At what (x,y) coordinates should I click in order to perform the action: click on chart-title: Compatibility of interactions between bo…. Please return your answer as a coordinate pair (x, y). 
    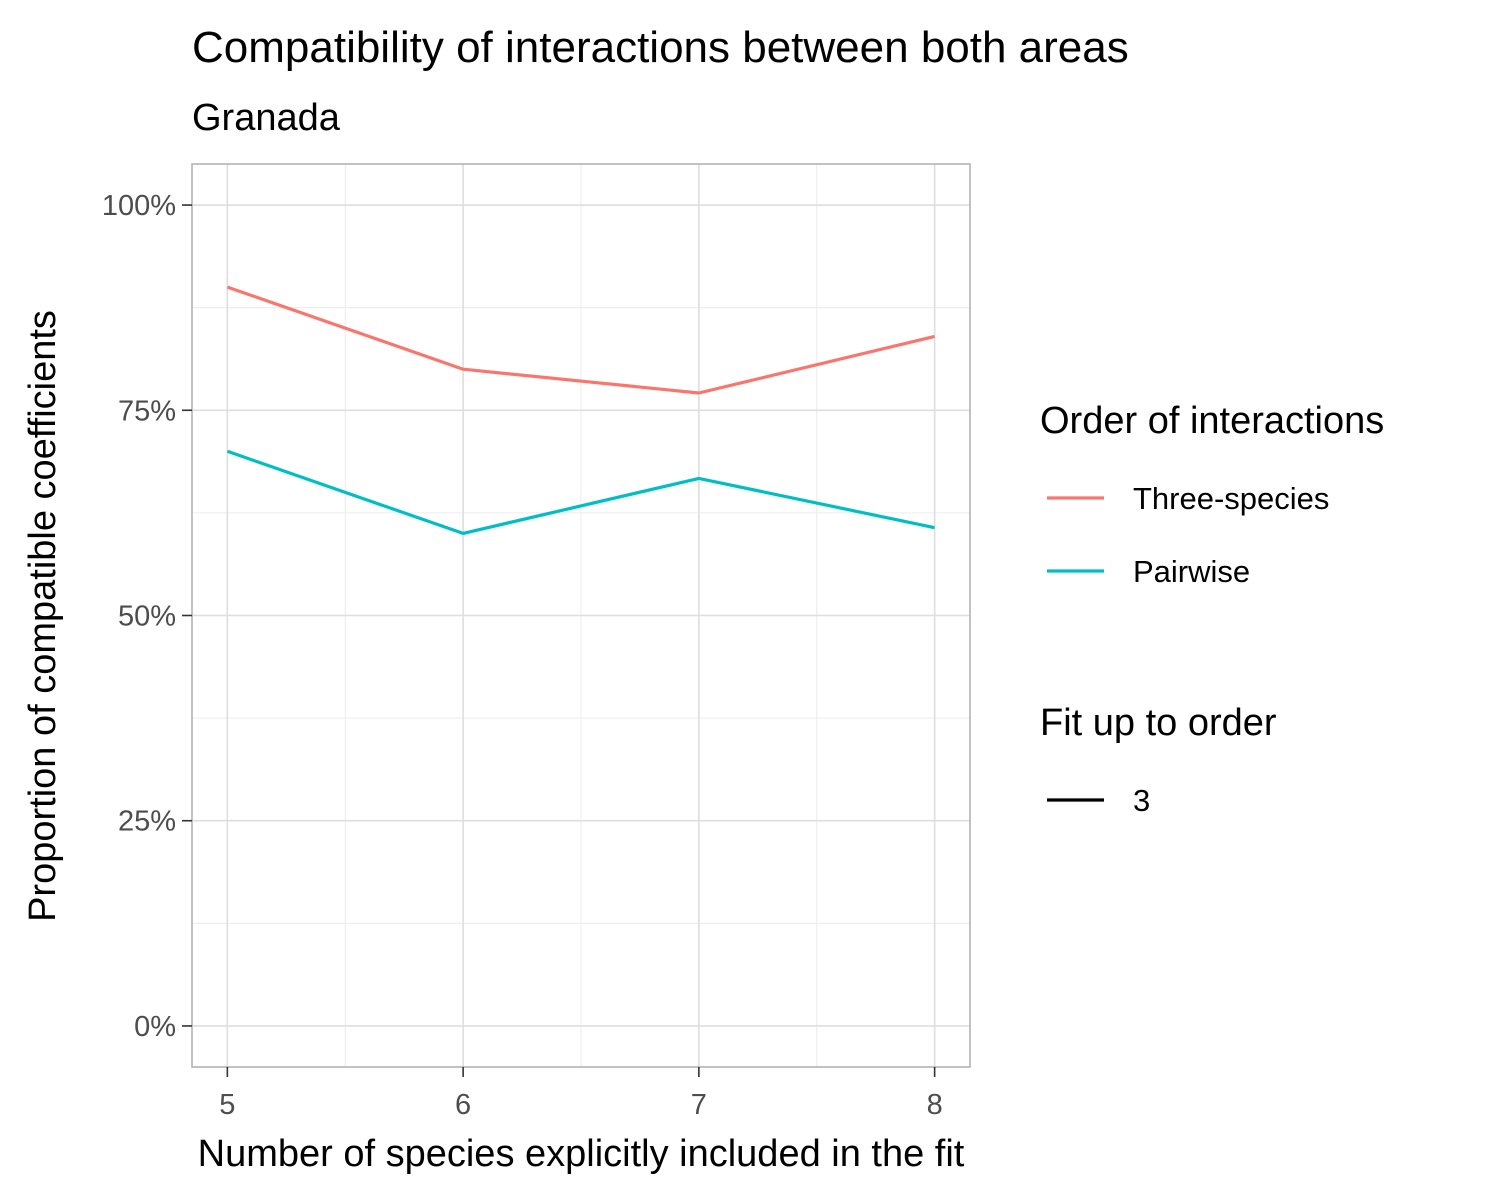
    Looking at the image, I should click on (660, 47).